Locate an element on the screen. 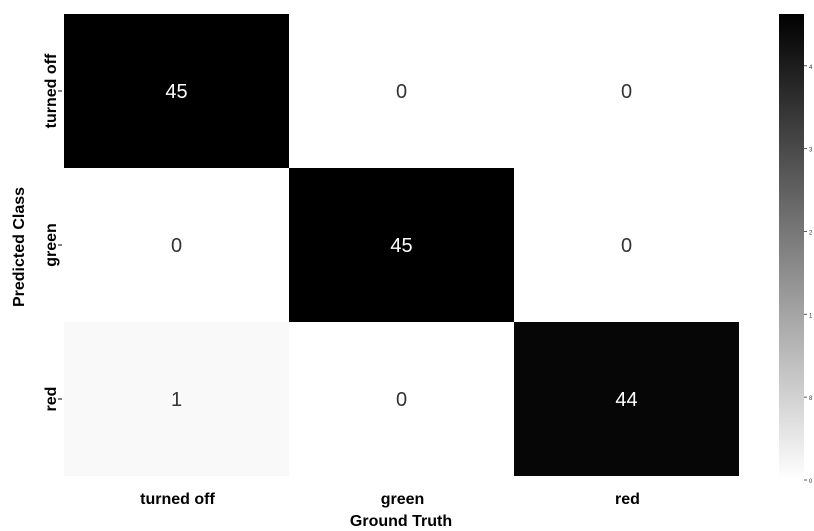 The image size is (814, 531). x-axis-label: Ground Truth is located at coordinates (401, 521).